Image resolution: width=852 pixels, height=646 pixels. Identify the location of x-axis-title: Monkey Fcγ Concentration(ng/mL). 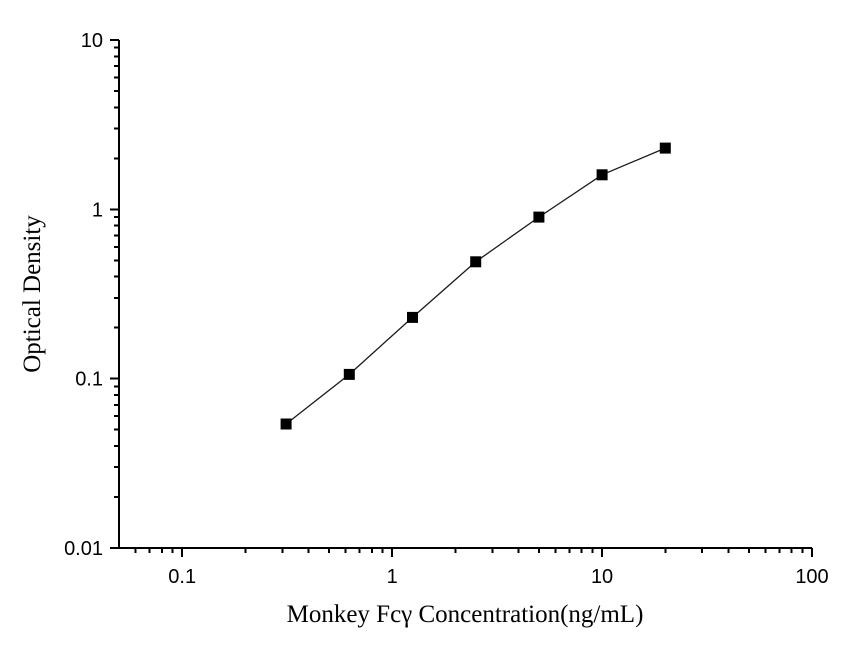
(465, 614).